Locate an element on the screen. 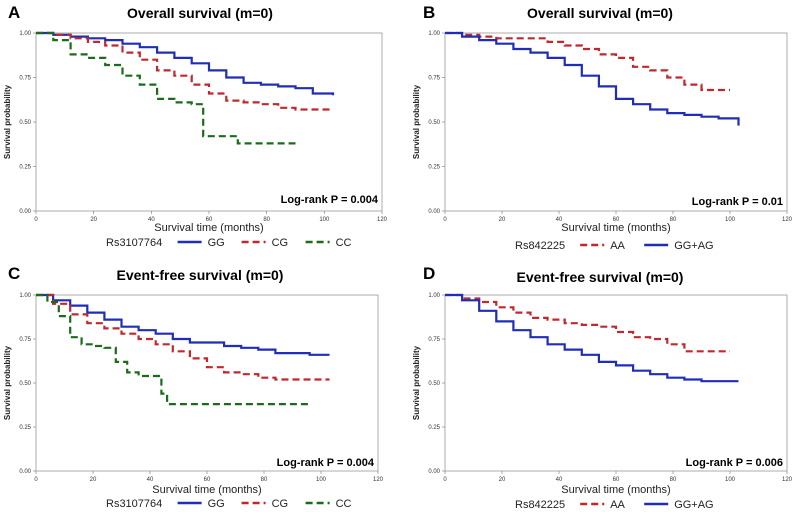  panel-letter: D is located at coordinates (429, 273).